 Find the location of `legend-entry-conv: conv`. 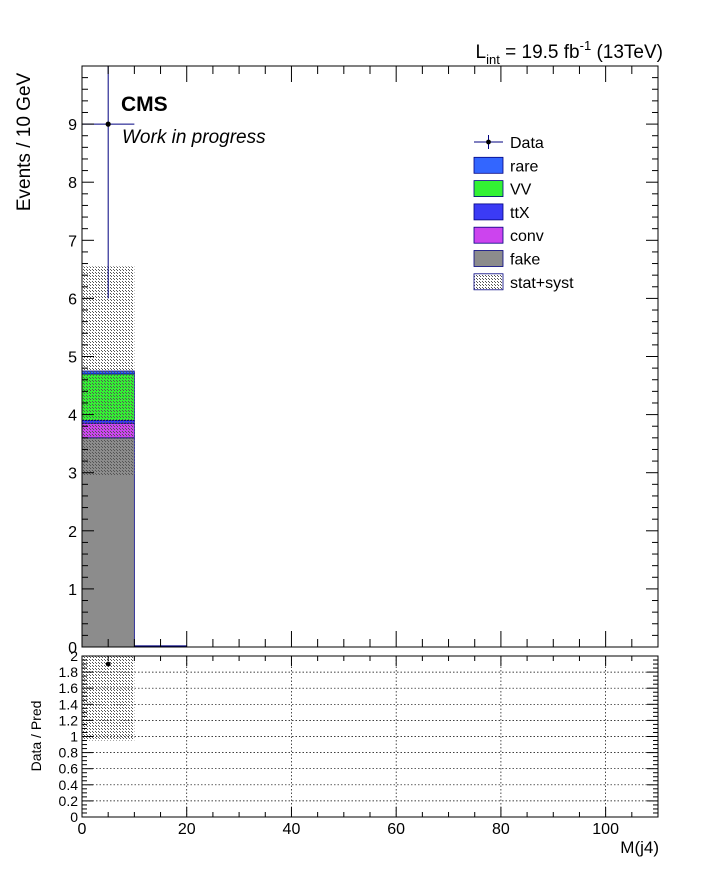

legend-entry-conv: conv is located at coordinates (508, 235).